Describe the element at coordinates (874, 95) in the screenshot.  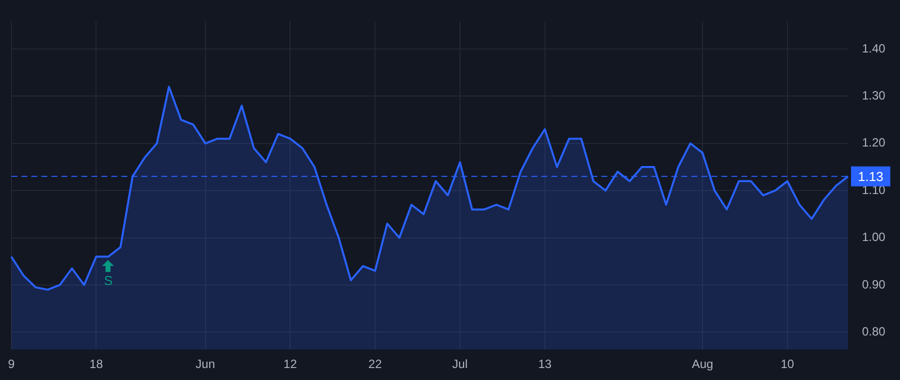
I see `y-tick-label: 1.30` at that location.